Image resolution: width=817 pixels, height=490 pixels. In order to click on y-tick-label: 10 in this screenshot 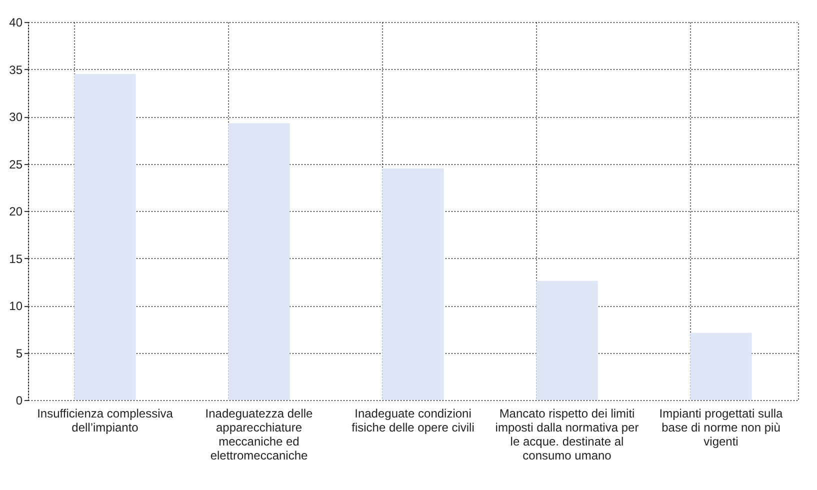, I will do `click(16, 306)`.